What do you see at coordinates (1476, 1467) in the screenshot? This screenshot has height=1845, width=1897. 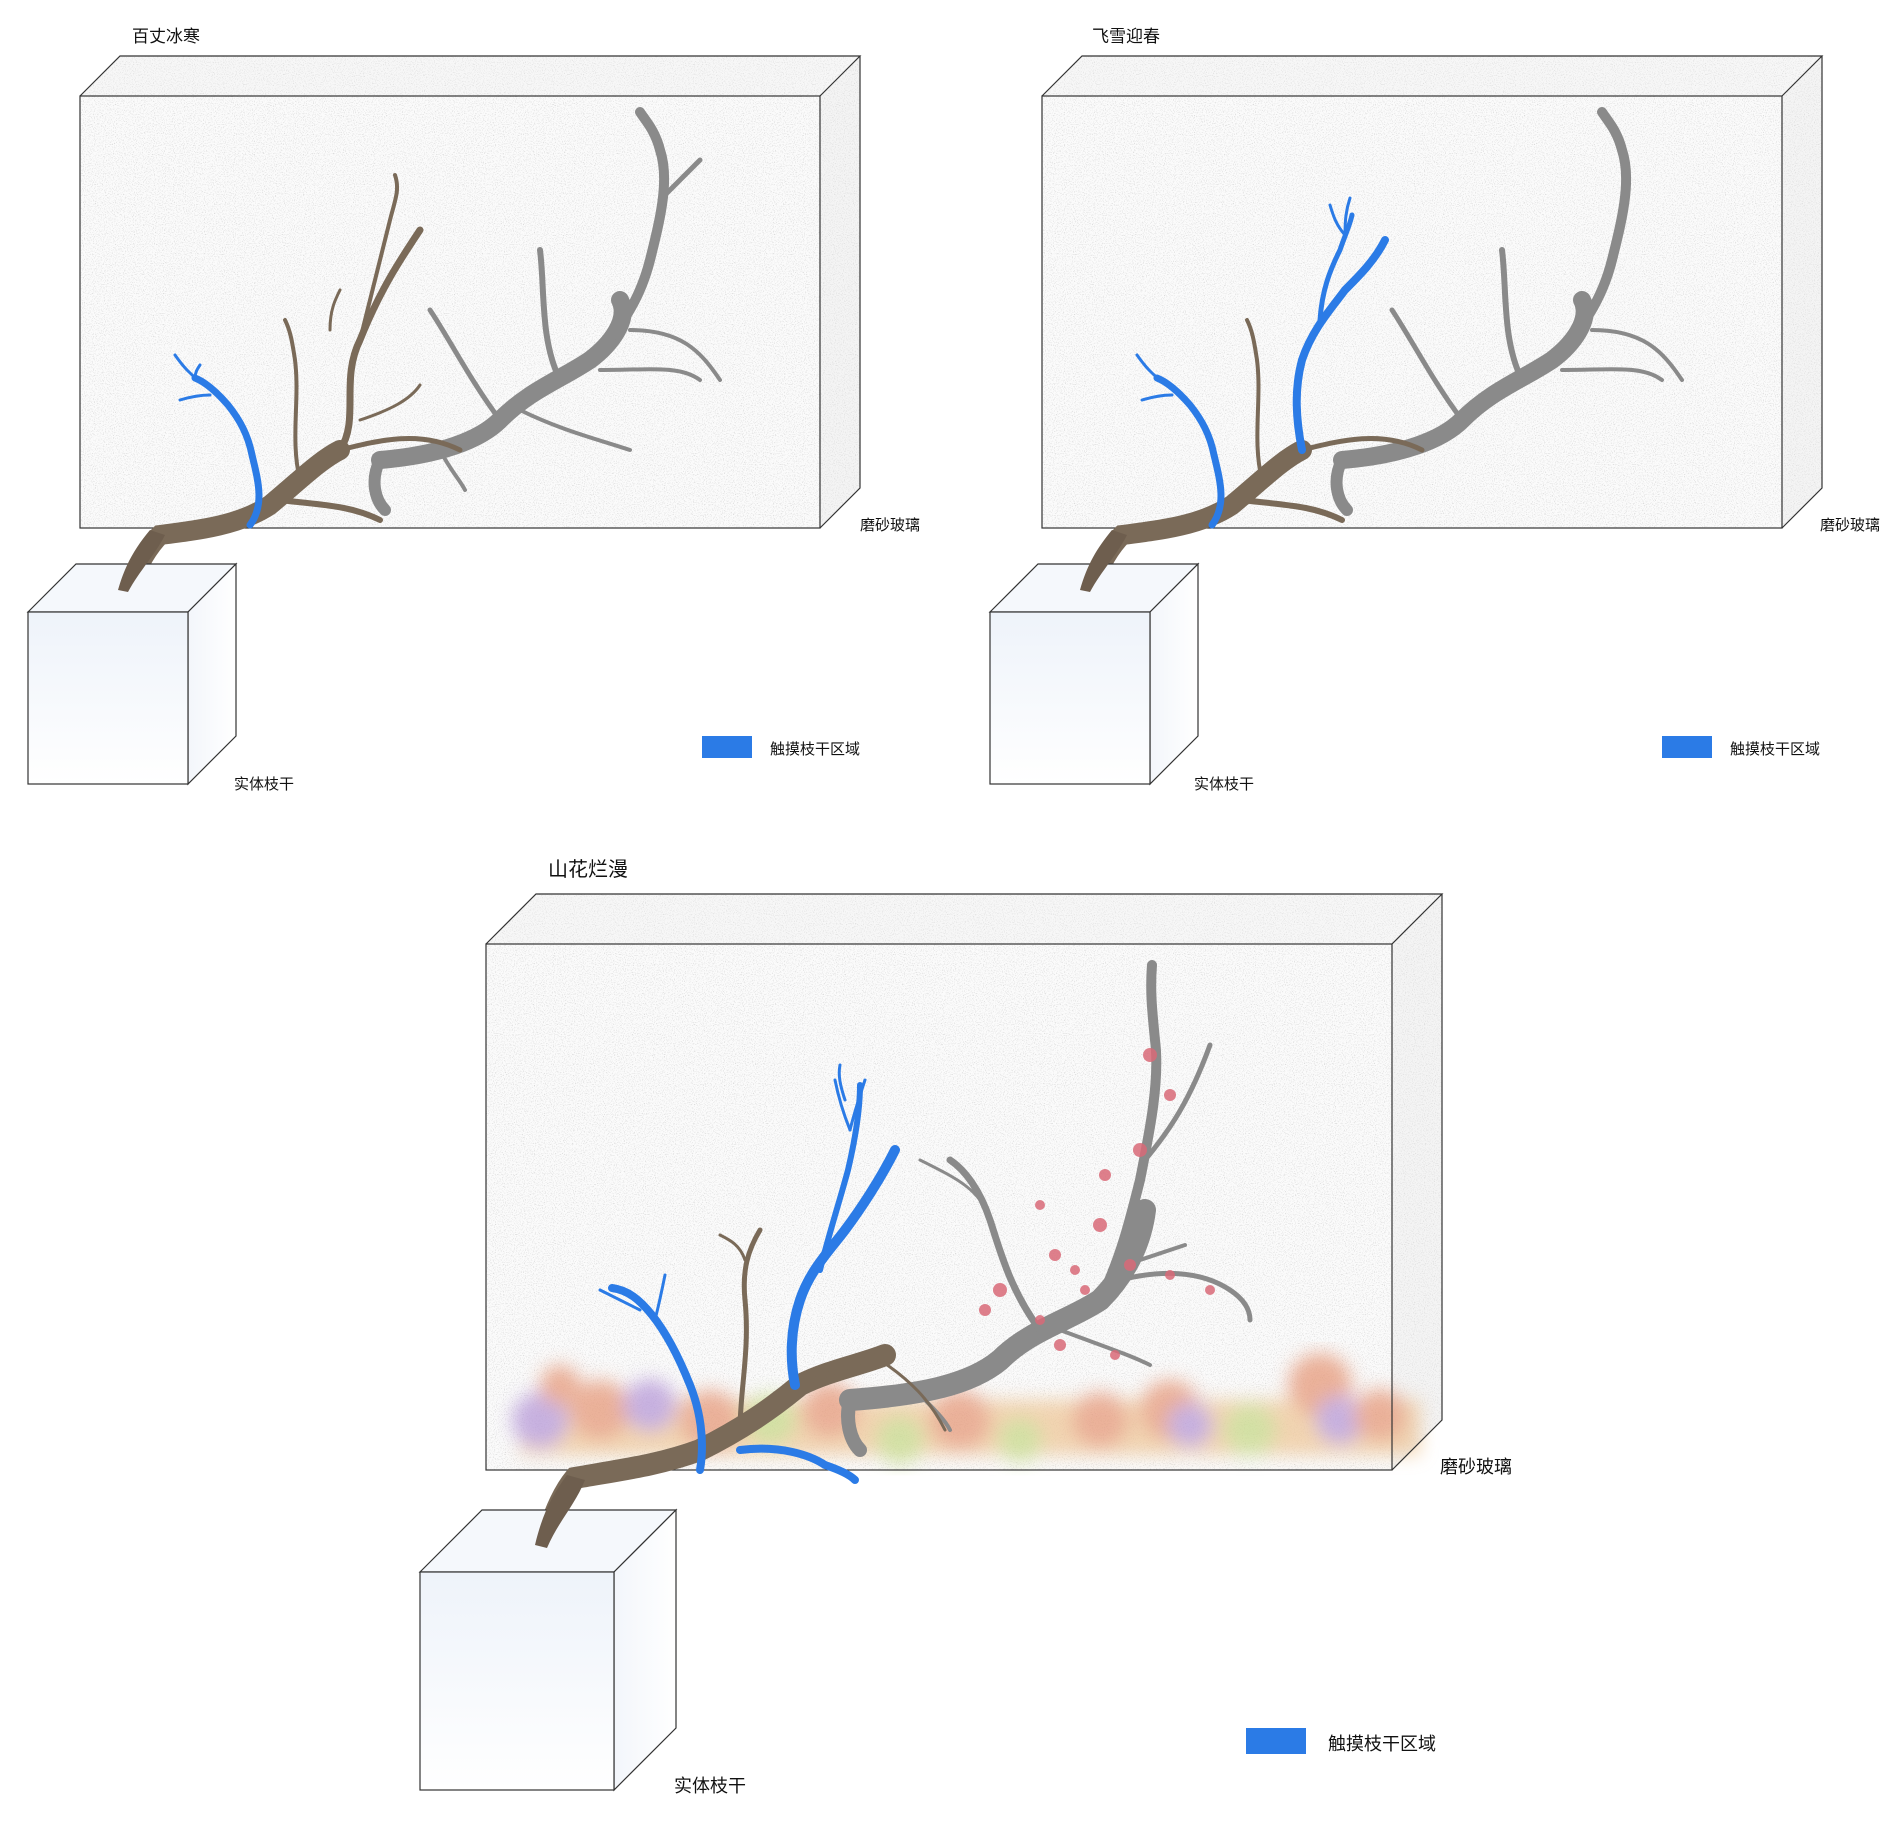 I see `panel-3-glass-label: 磨砂玻璃` at bounding box center [1476, 1467].